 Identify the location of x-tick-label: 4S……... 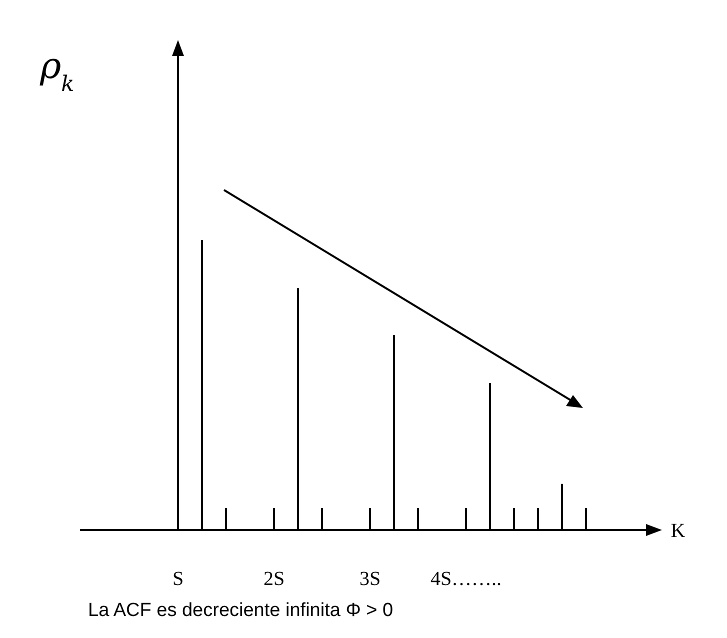
(466, 579).